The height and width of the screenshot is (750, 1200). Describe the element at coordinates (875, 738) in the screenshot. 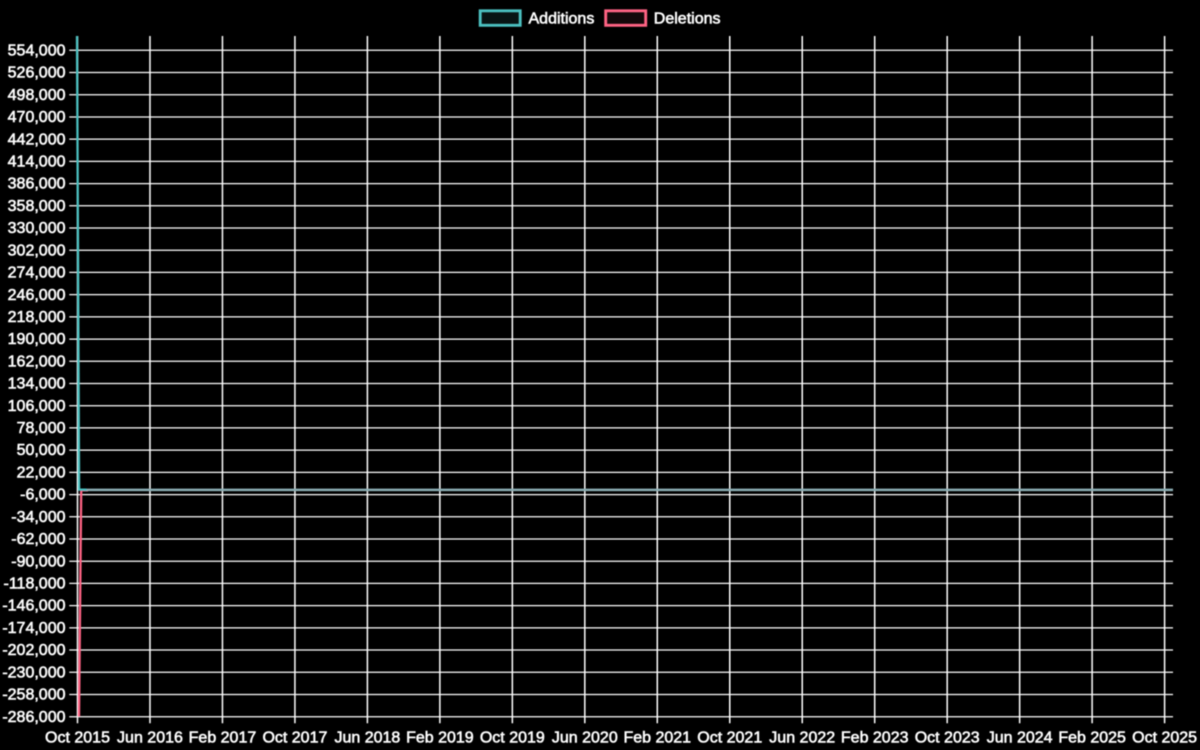

I see `svg-text: Feb 2023` at that location.